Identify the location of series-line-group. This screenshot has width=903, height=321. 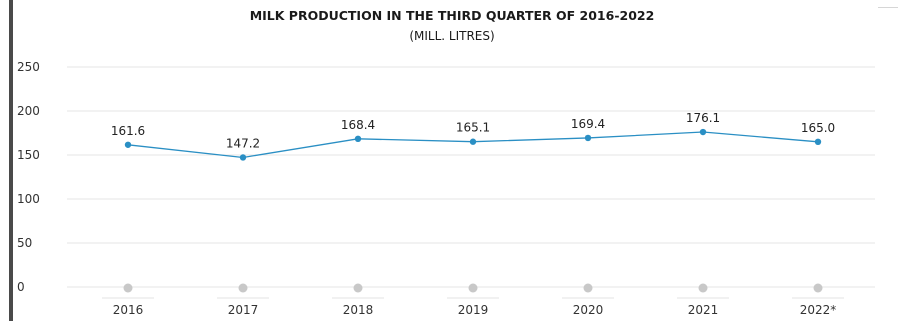
(473, 144).